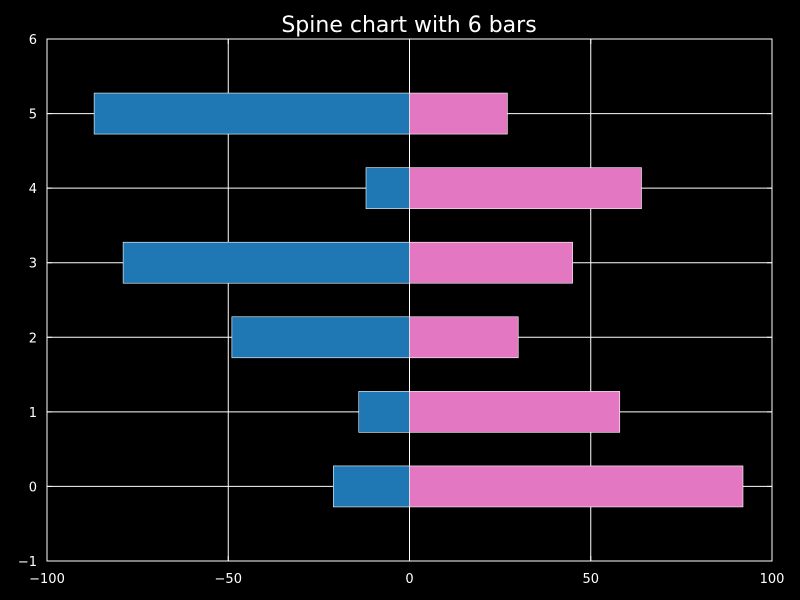 This screenshot has width=800, height=600. Describe the element at coordinates (408, 25) in the screenshot. I see `chart-title: Spine chart with 6 bars` at that location.